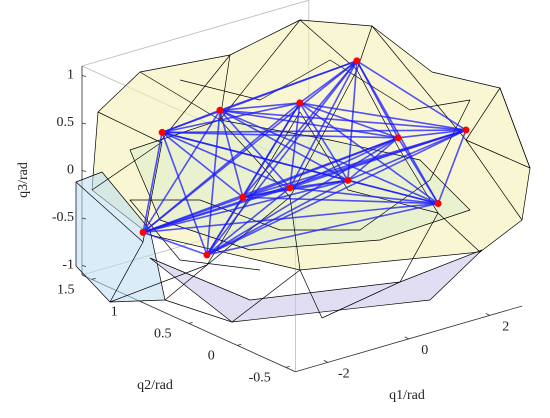 The height and width of the screenshot is (418, 550). I want to click on z-tick-label: -1, so click(68, 265).